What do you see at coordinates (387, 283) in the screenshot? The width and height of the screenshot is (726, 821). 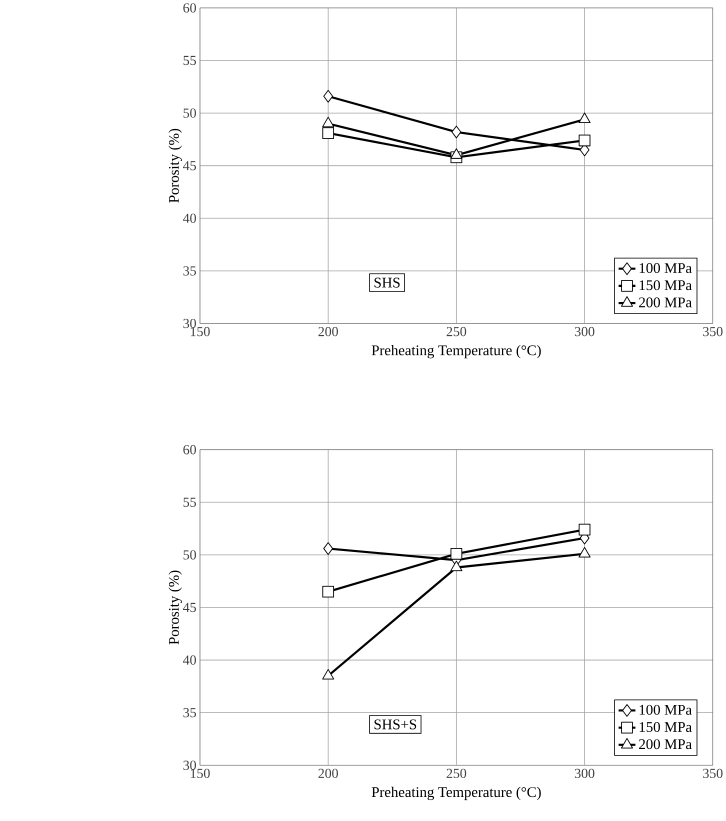 I see `annotation: SHS` at bounding box center [387, 283].